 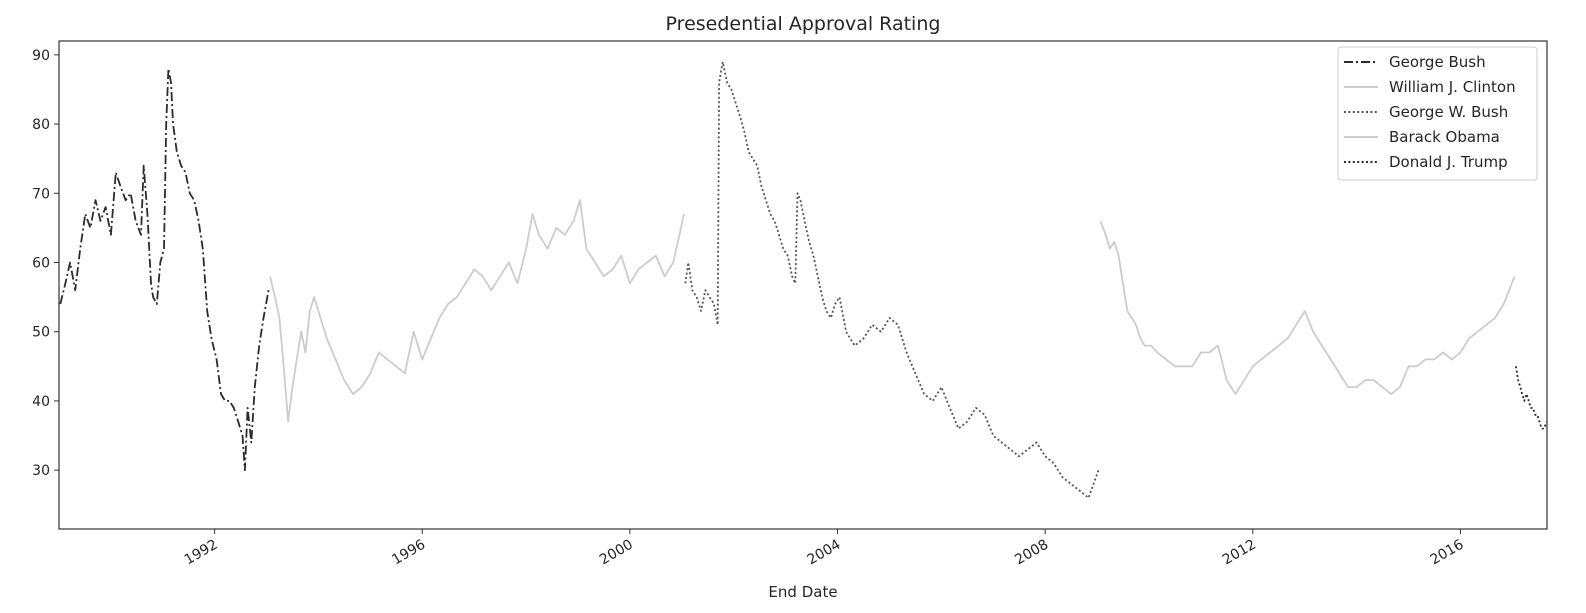 I want to click on x-tick-label: 2004, so click(x=824, y=553).